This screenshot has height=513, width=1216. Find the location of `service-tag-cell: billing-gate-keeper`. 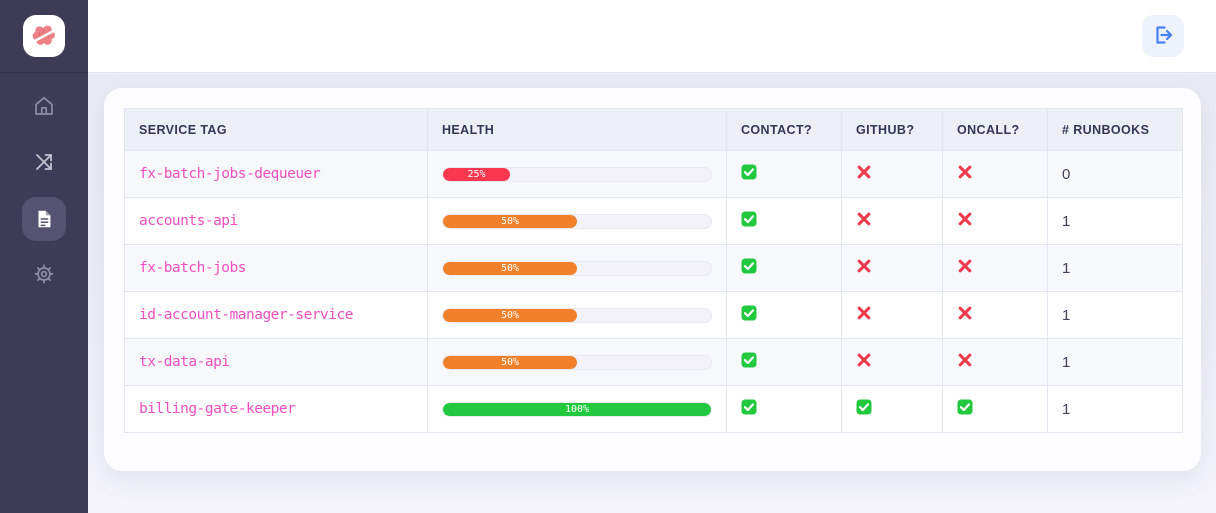

service-tag-cell: billing-gate-keeper is located at coordinates (276, 409).